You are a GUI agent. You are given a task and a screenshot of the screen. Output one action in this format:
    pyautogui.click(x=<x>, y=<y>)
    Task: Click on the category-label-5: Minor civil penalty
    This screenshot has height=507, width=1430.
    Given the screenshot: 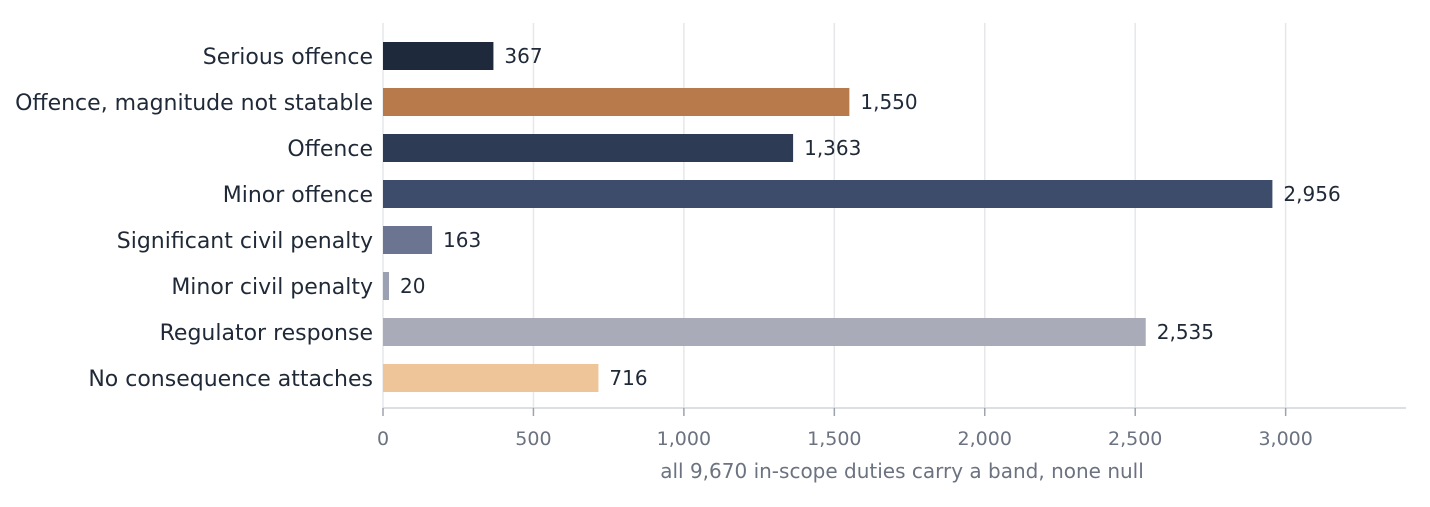 What is the action you would take?
    pyautogui.click(x=272, y=287)
    